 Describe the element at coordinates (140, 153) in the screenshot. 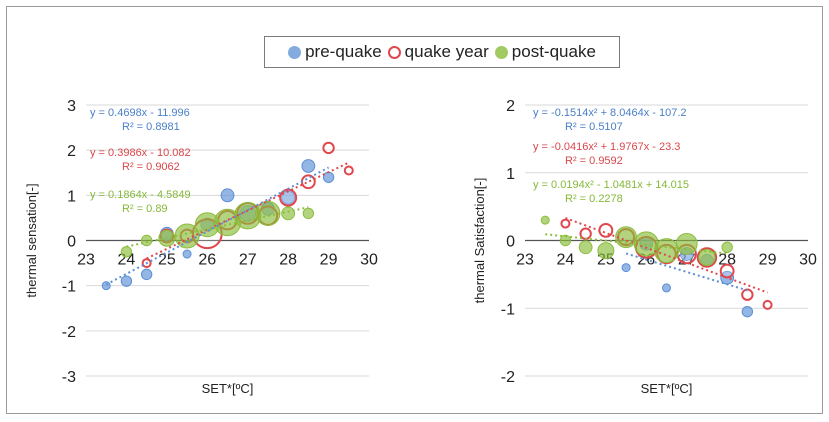

I see `trend-equation: y = 0.3986x - 10.082` at that location.